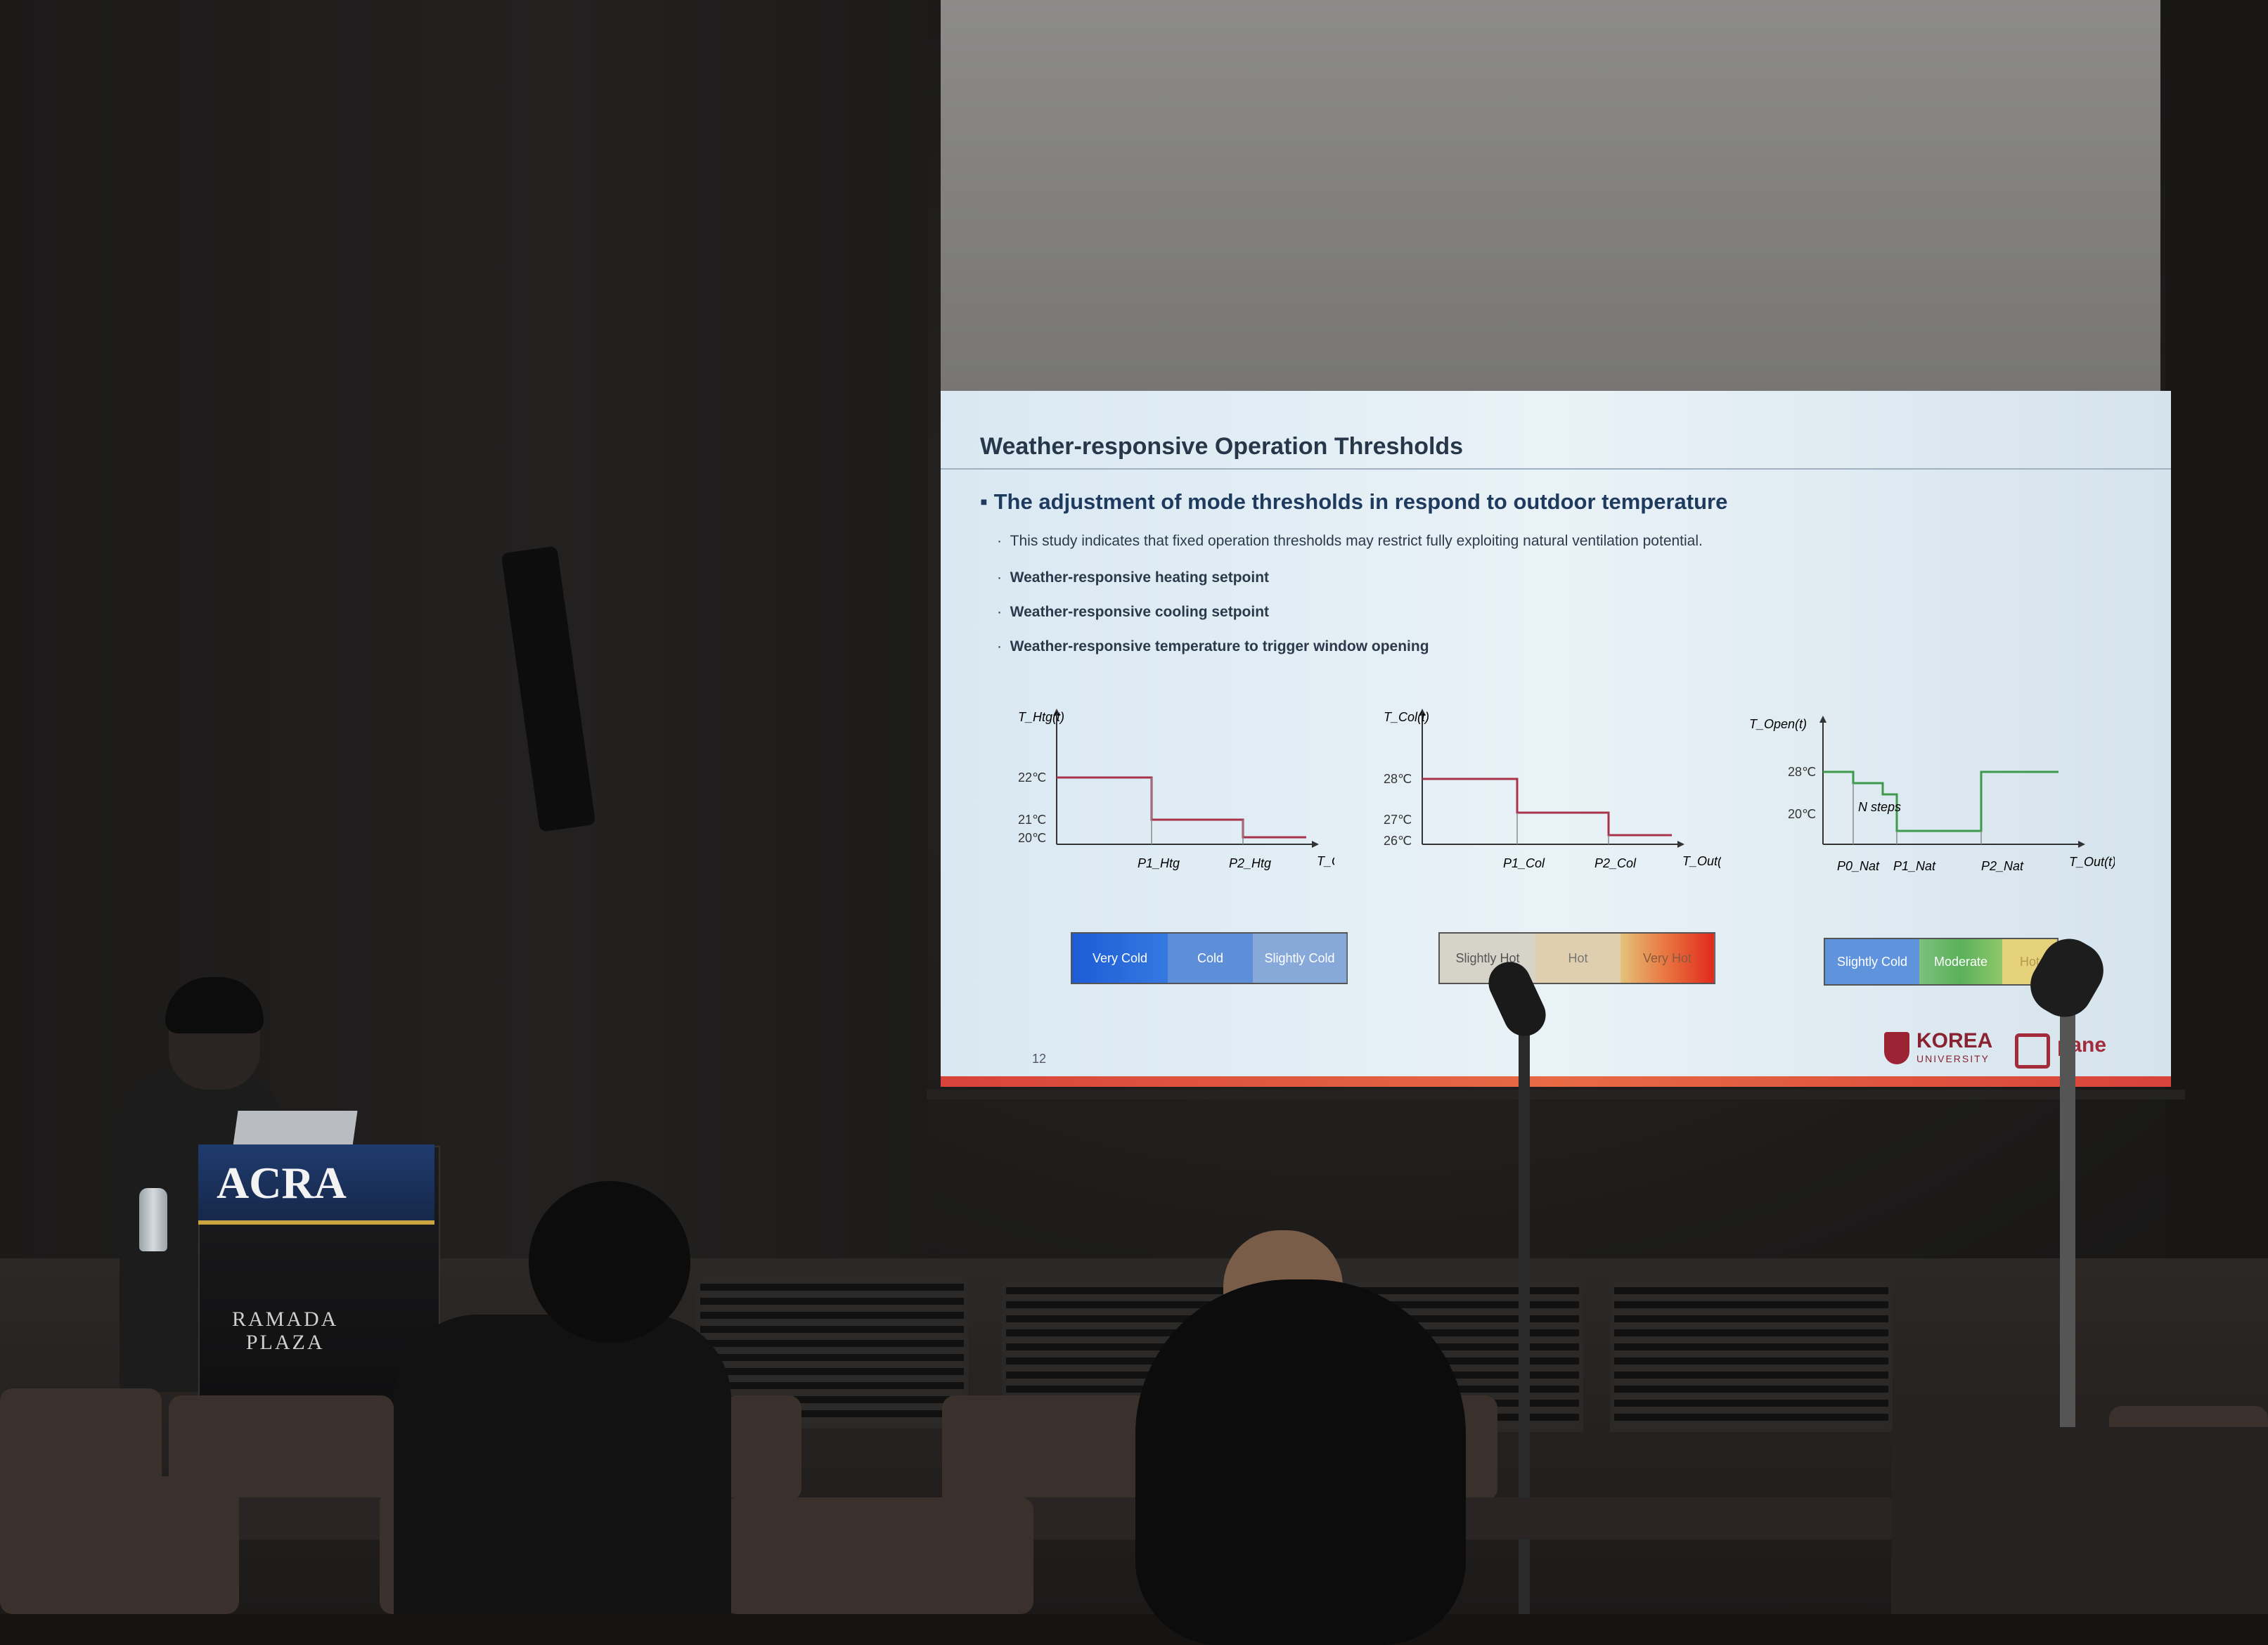  I want to click on acra-logo: ACRA, so click(282, 1183).